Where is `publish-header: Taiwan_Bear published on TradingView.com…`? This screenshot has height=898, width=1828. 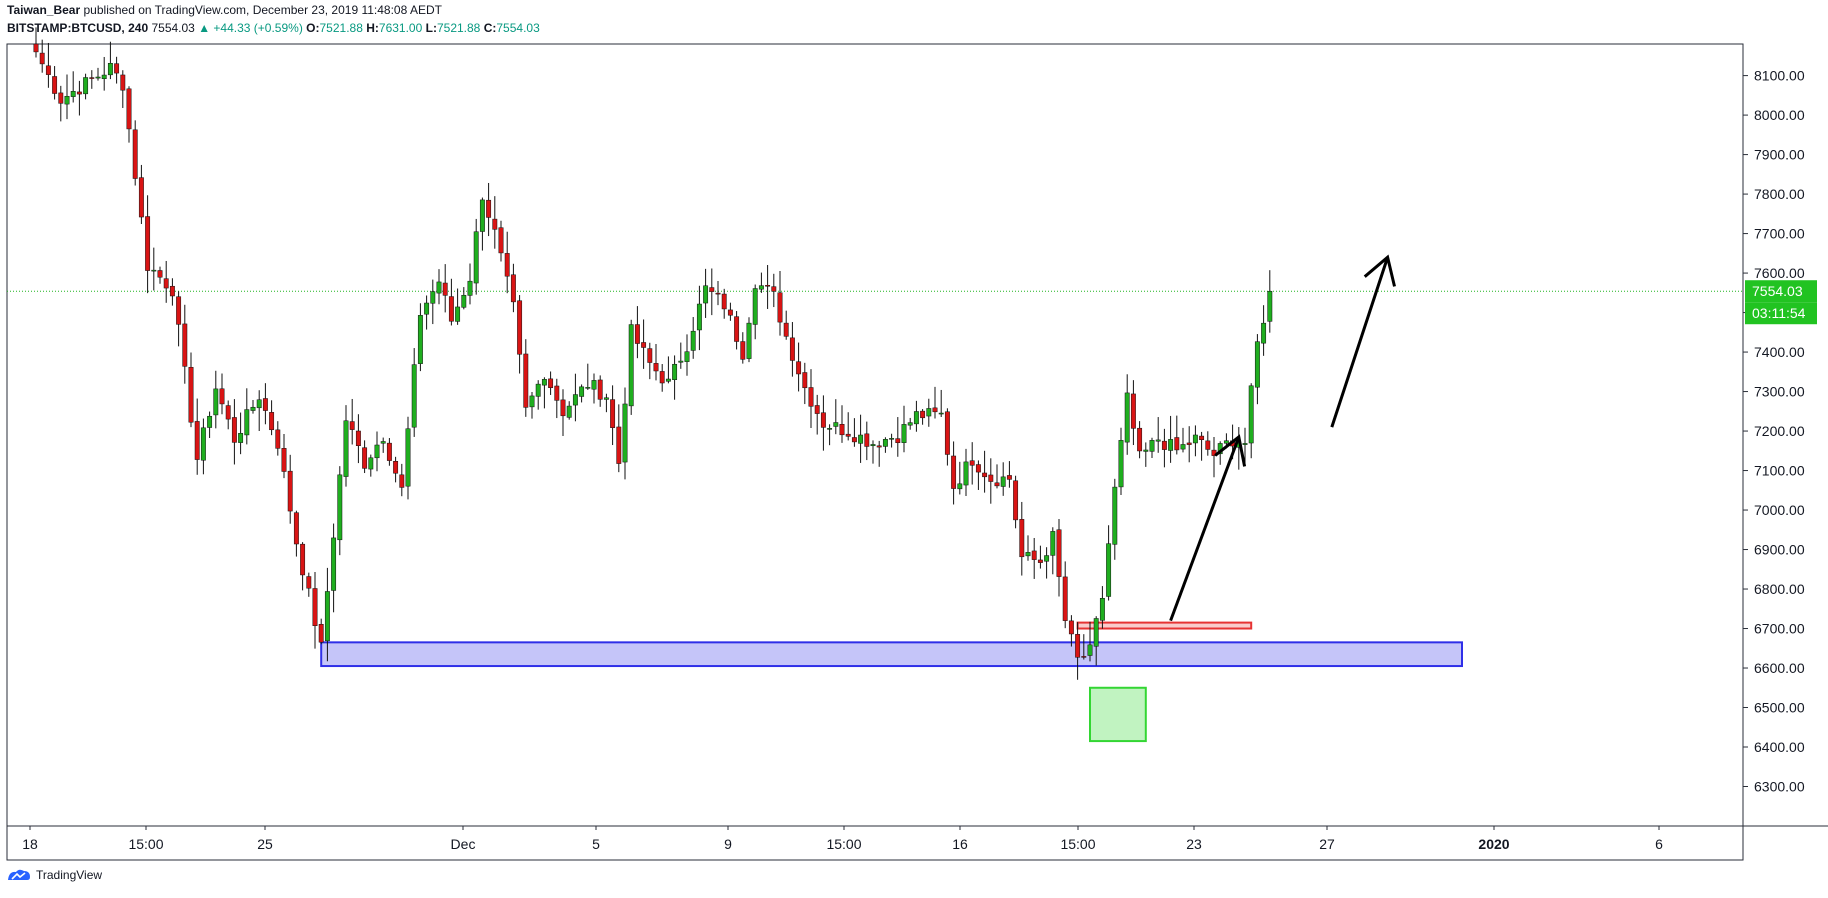
publish-header: Taiwan_Bear published on TradingView.com… is located at coordinates (224, 10).